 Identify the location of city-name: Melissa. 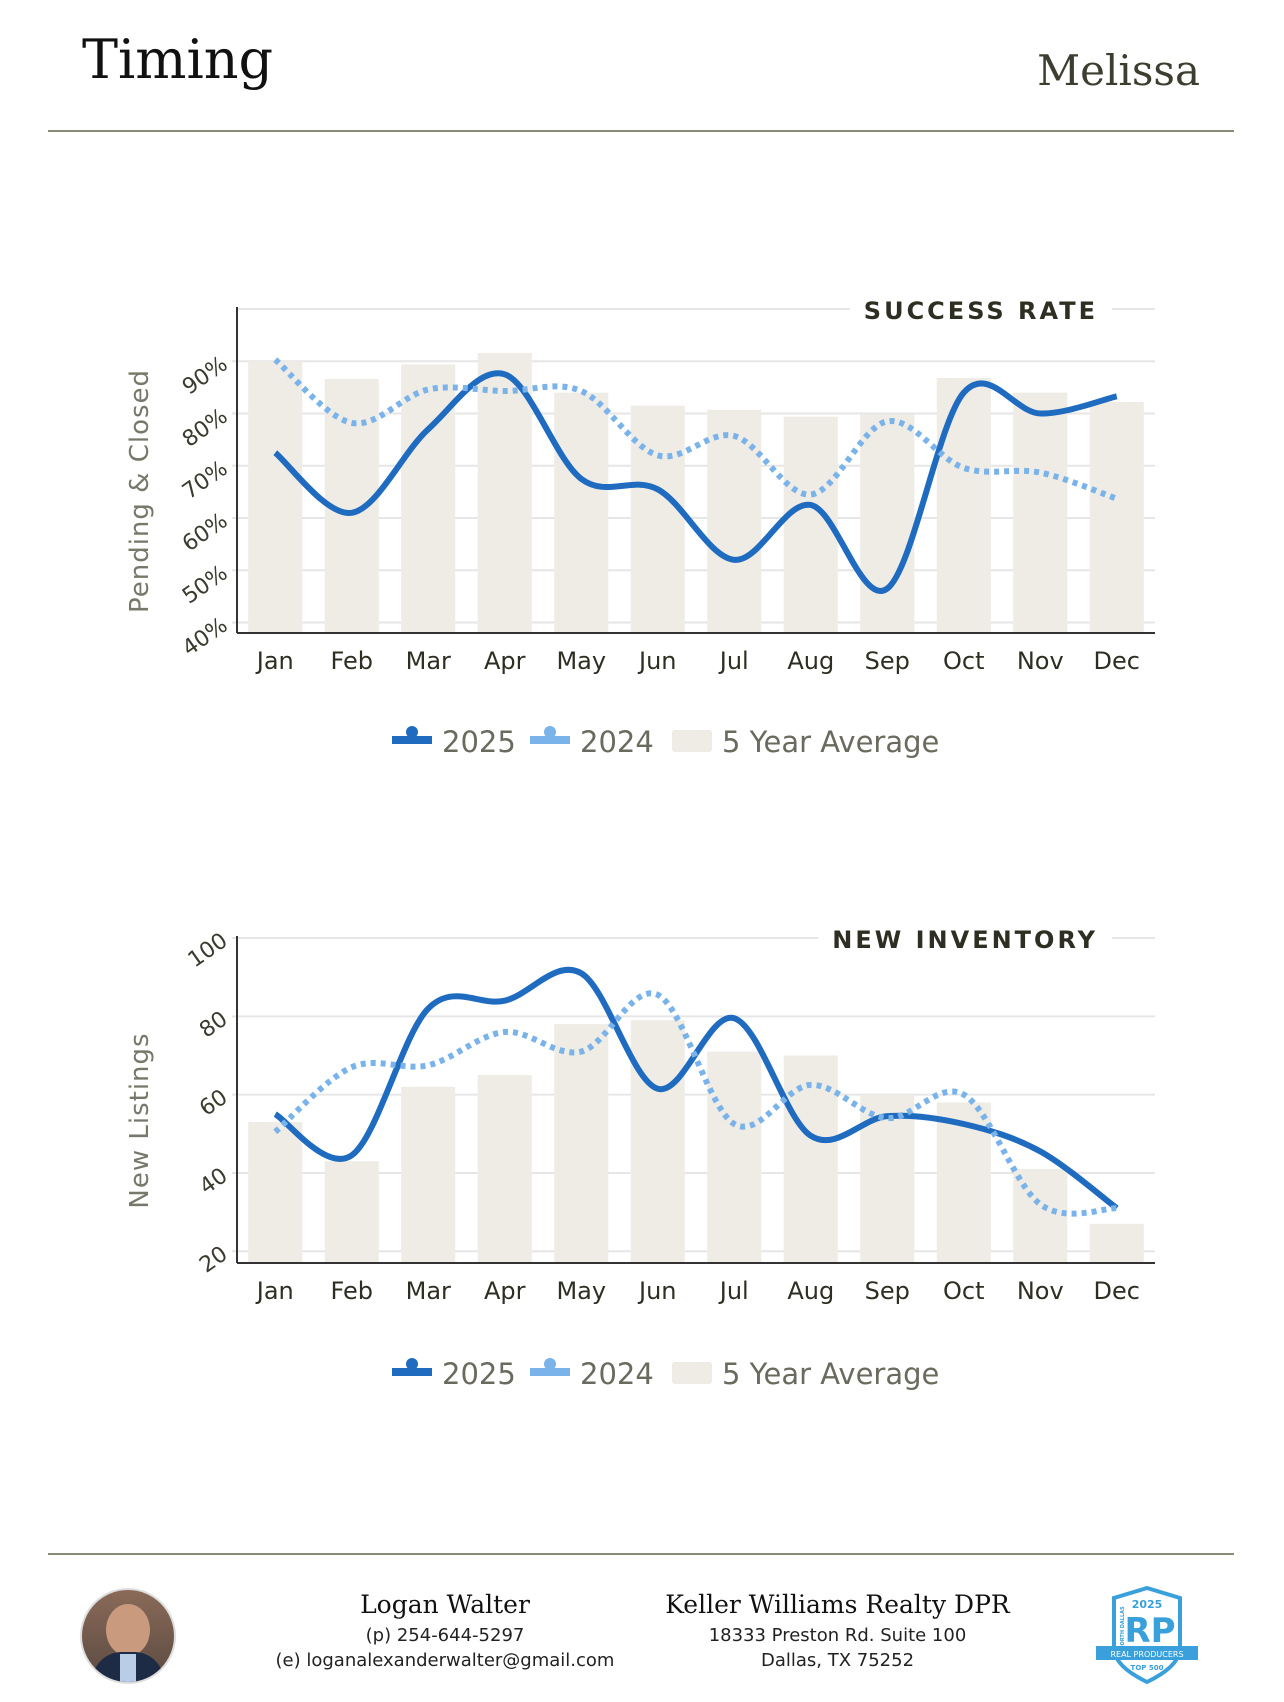
(1118, 70).